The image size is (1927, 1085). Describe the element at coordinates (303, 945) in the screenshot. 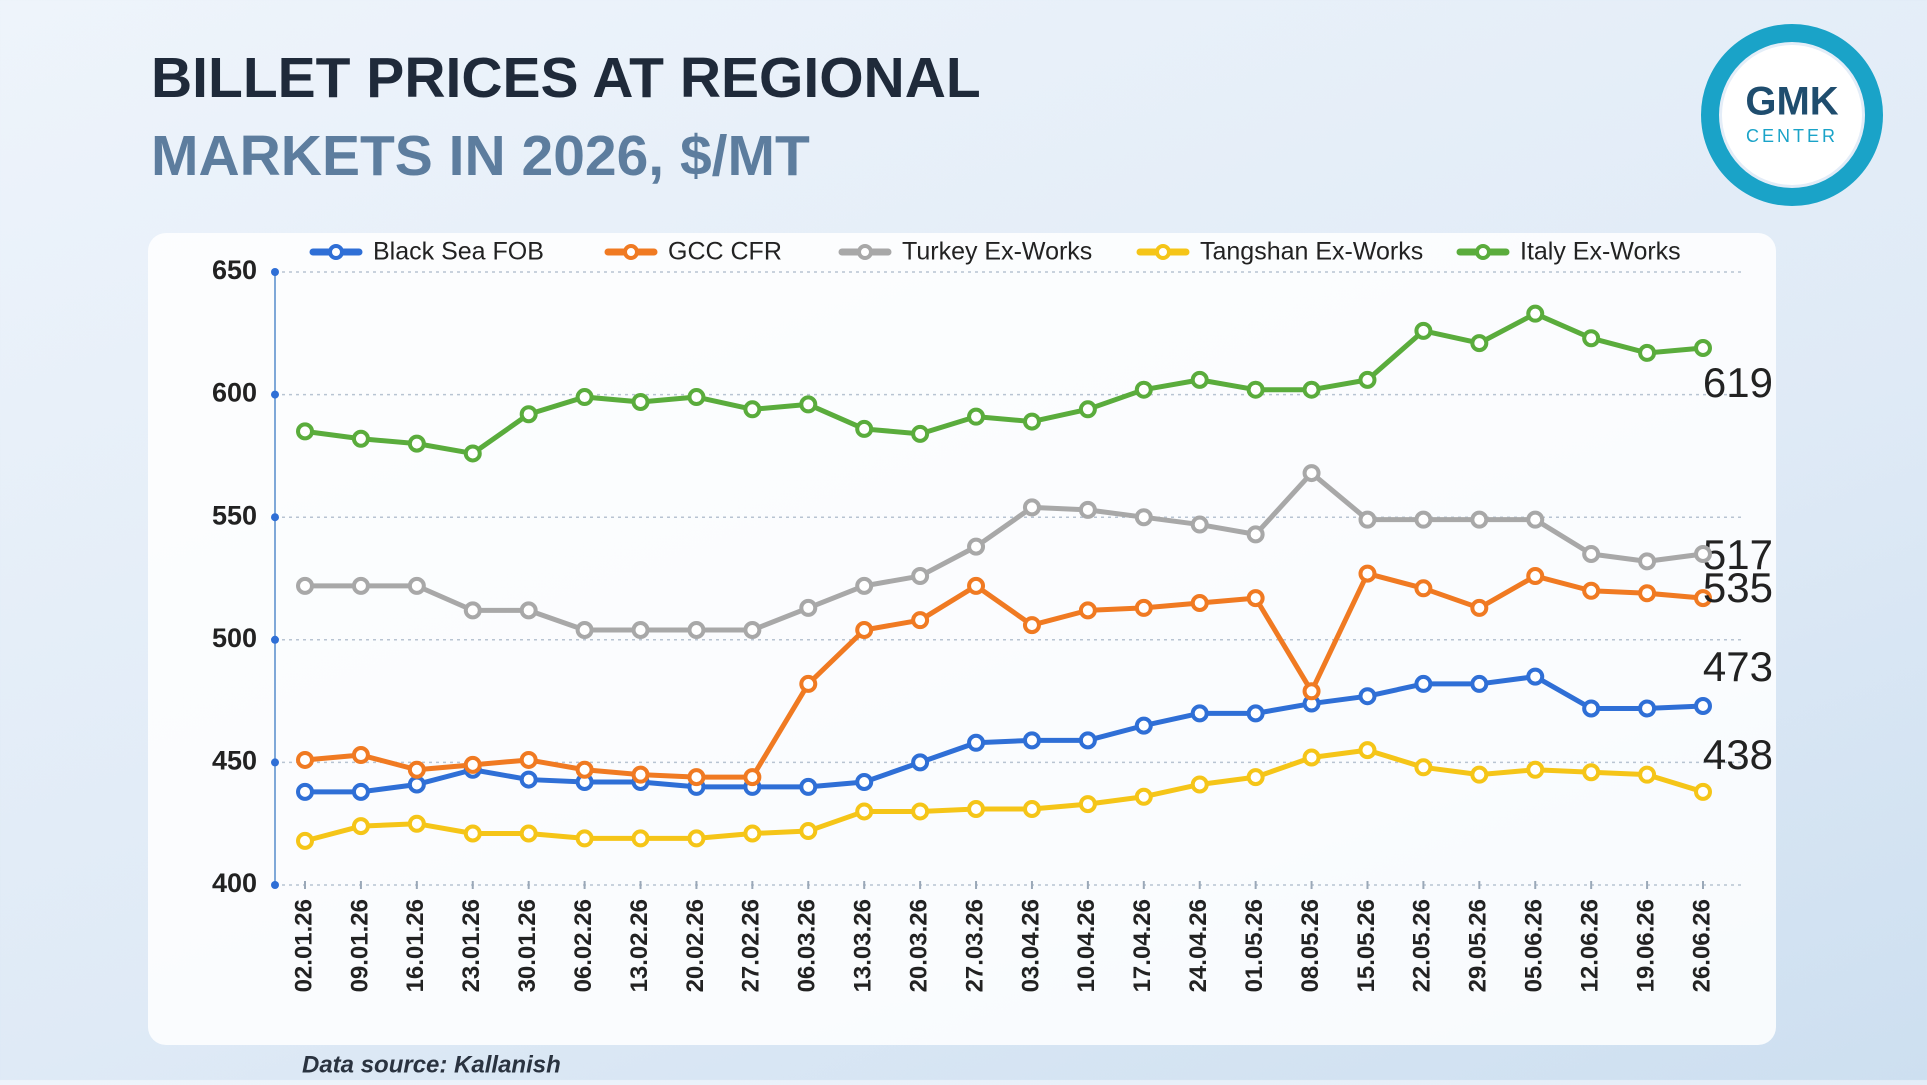

I see `x-tick-label: 02.01.26` at that location.